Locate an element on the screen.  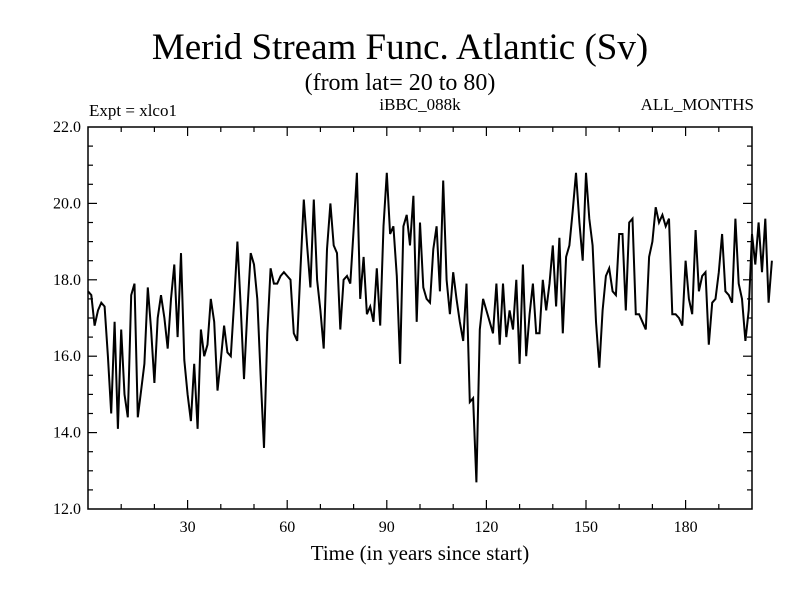
x-tick-label: 60 is located at coordinates (287, 527).